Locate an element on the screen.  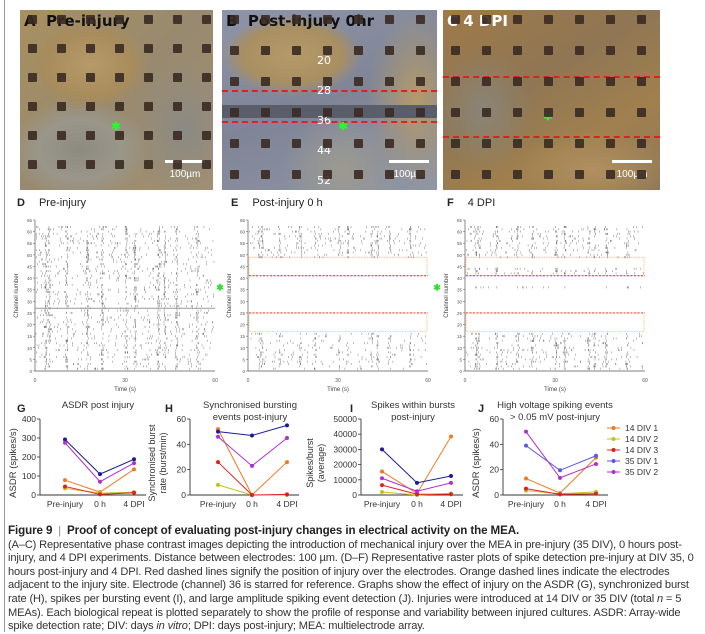
chart-title: ASDR post injury is located at coordinates (98, 405).